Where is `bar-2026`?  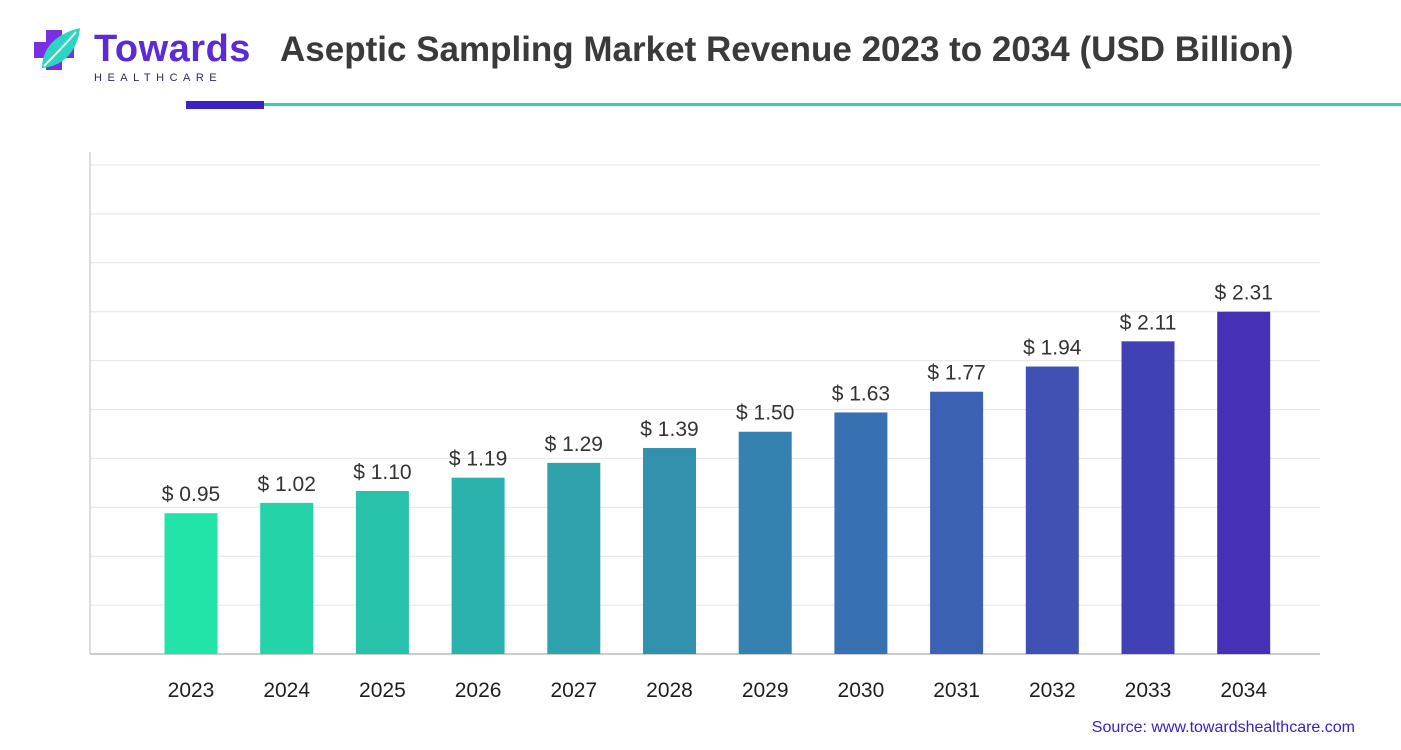
bar-2026 is located at coordinates (478, 565).